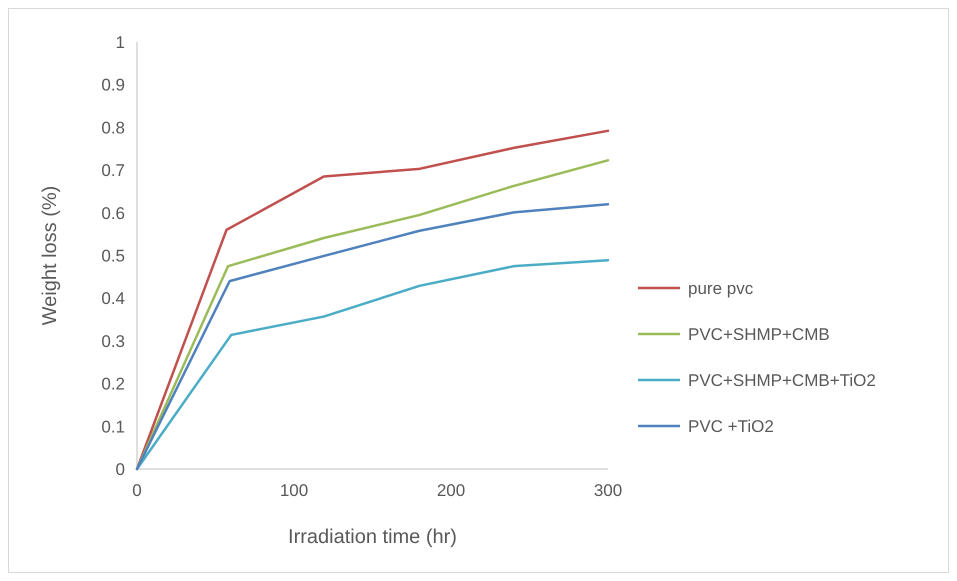 Image resolution: width=957 pixels, height=581 pixels. Describe the element at coordinates (113, 256) in the screenshot. I see `y-tick-label: 0.5` at that location.